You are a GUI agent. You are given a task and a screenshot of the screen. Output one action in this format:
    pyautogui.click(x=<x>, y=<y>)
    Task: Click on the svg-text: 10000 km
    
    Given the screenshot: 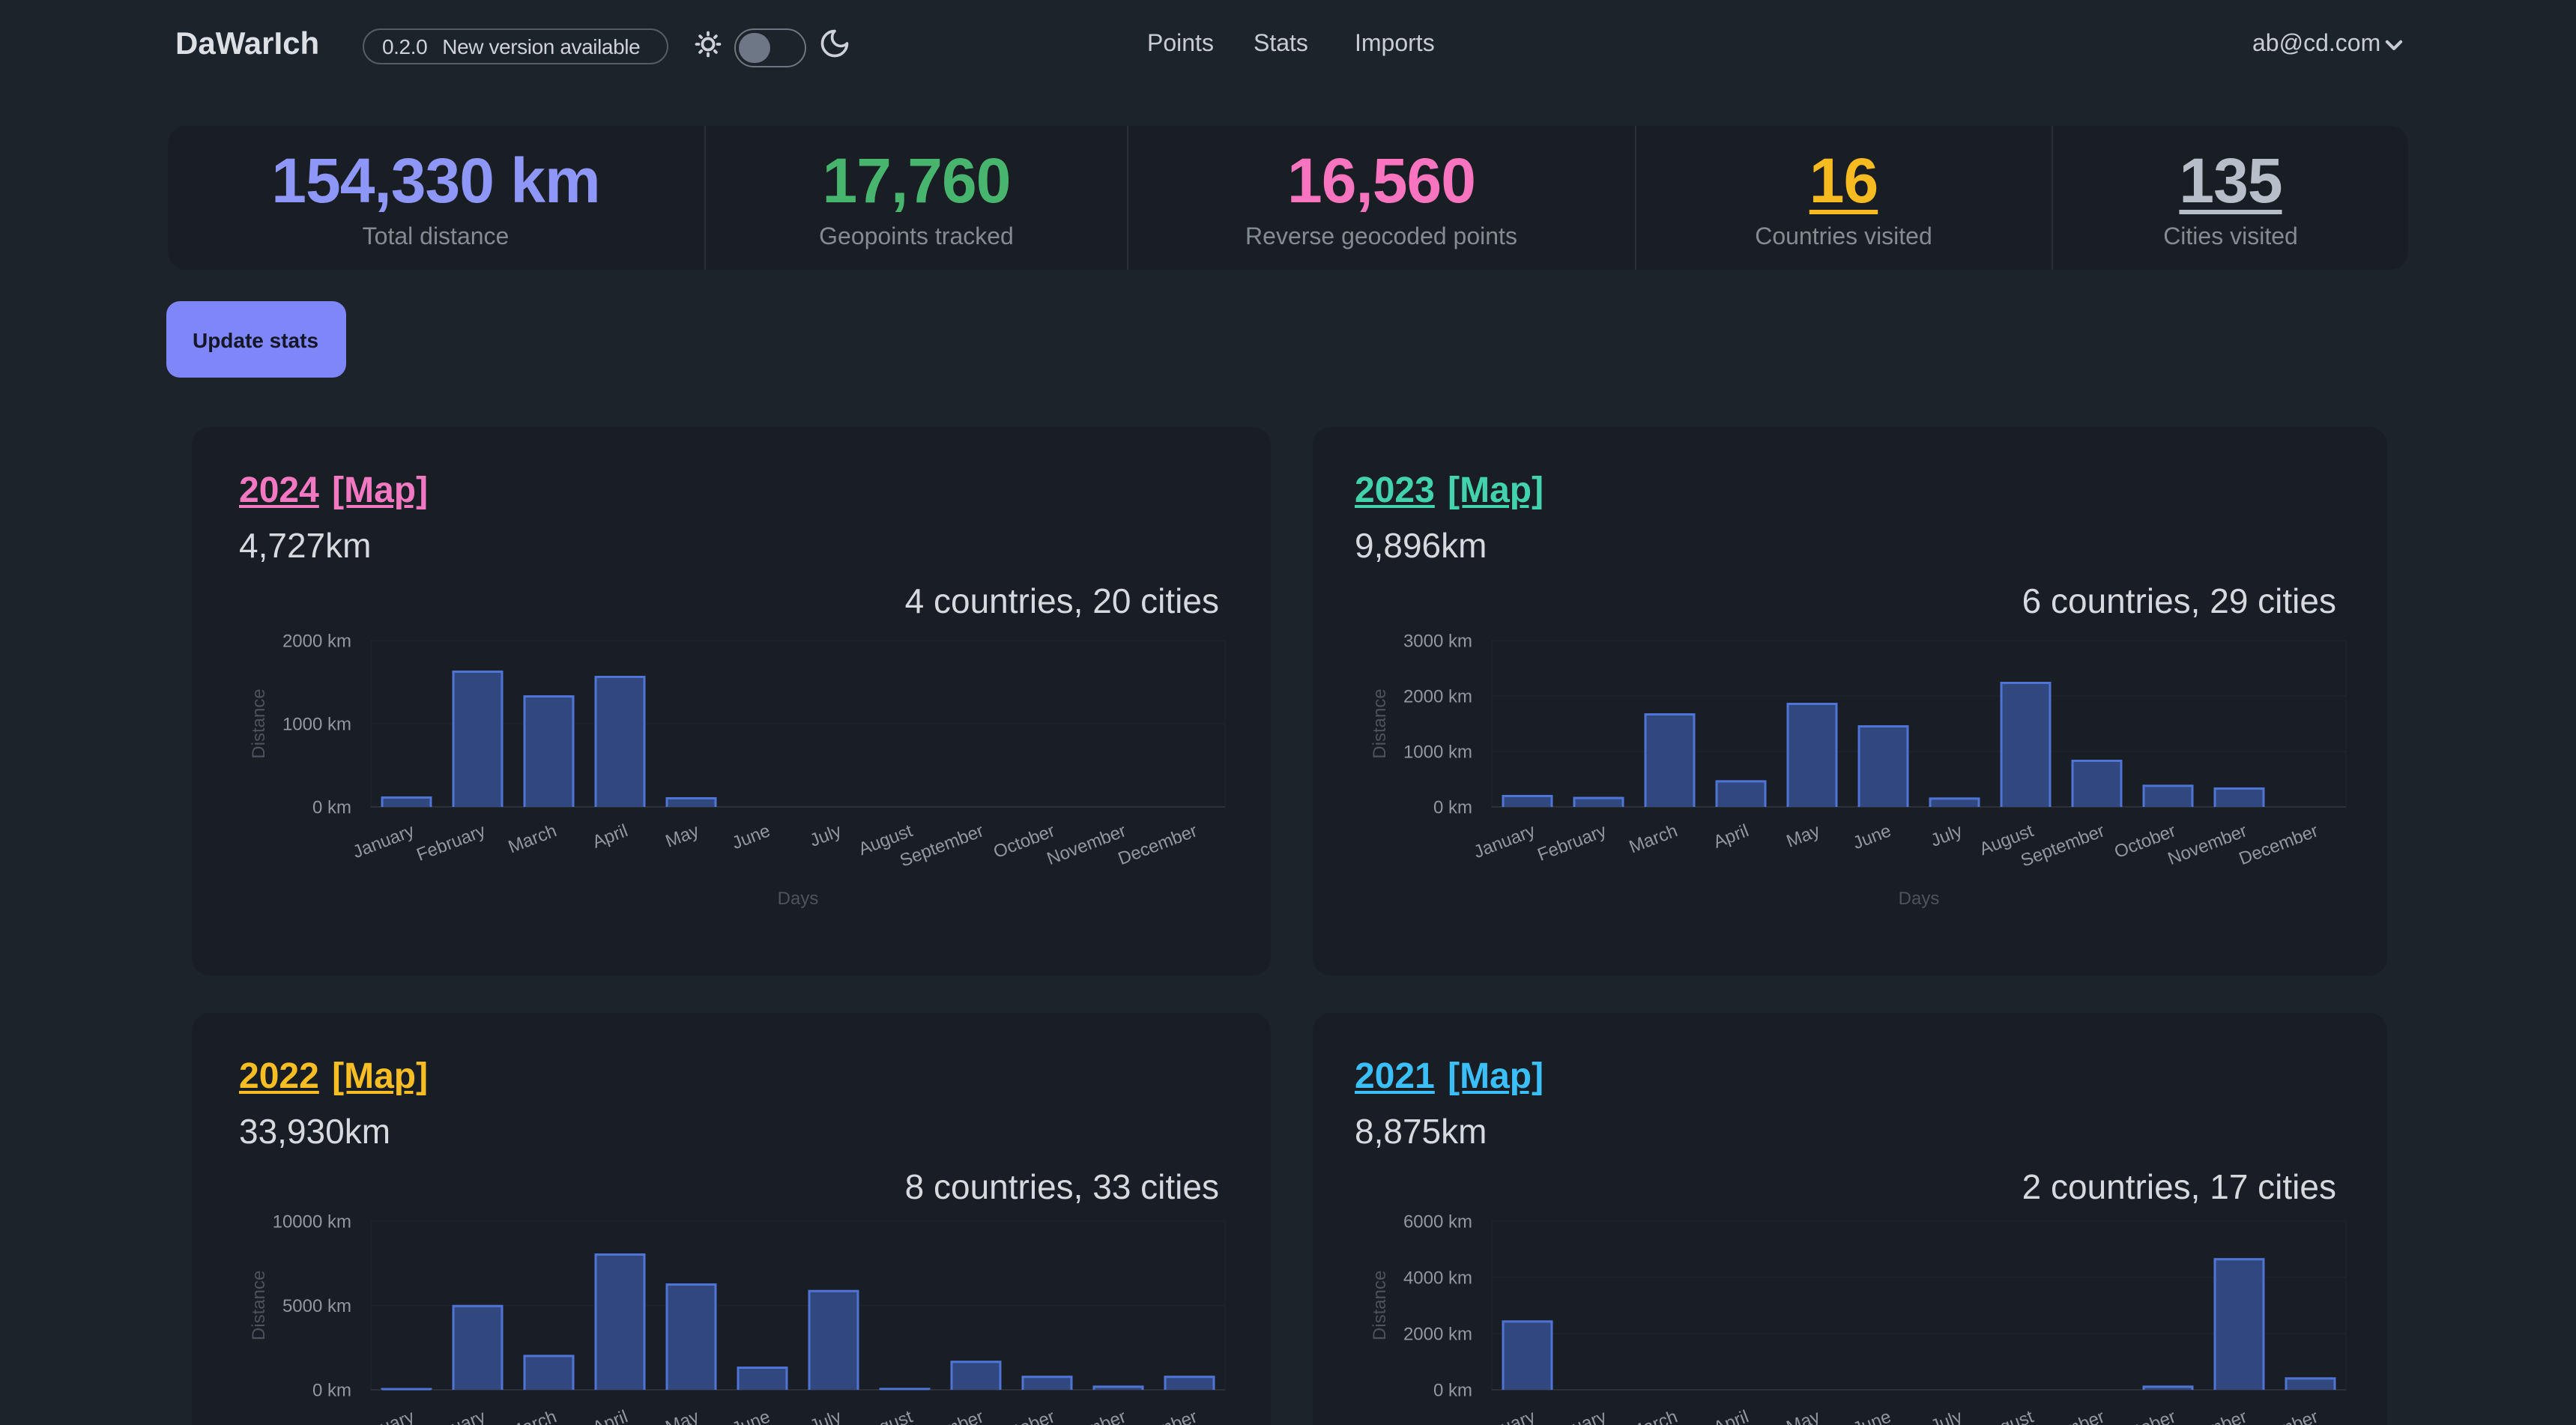 What is the action you would take?
    pyautogui.click(x=311, y=1221)
    